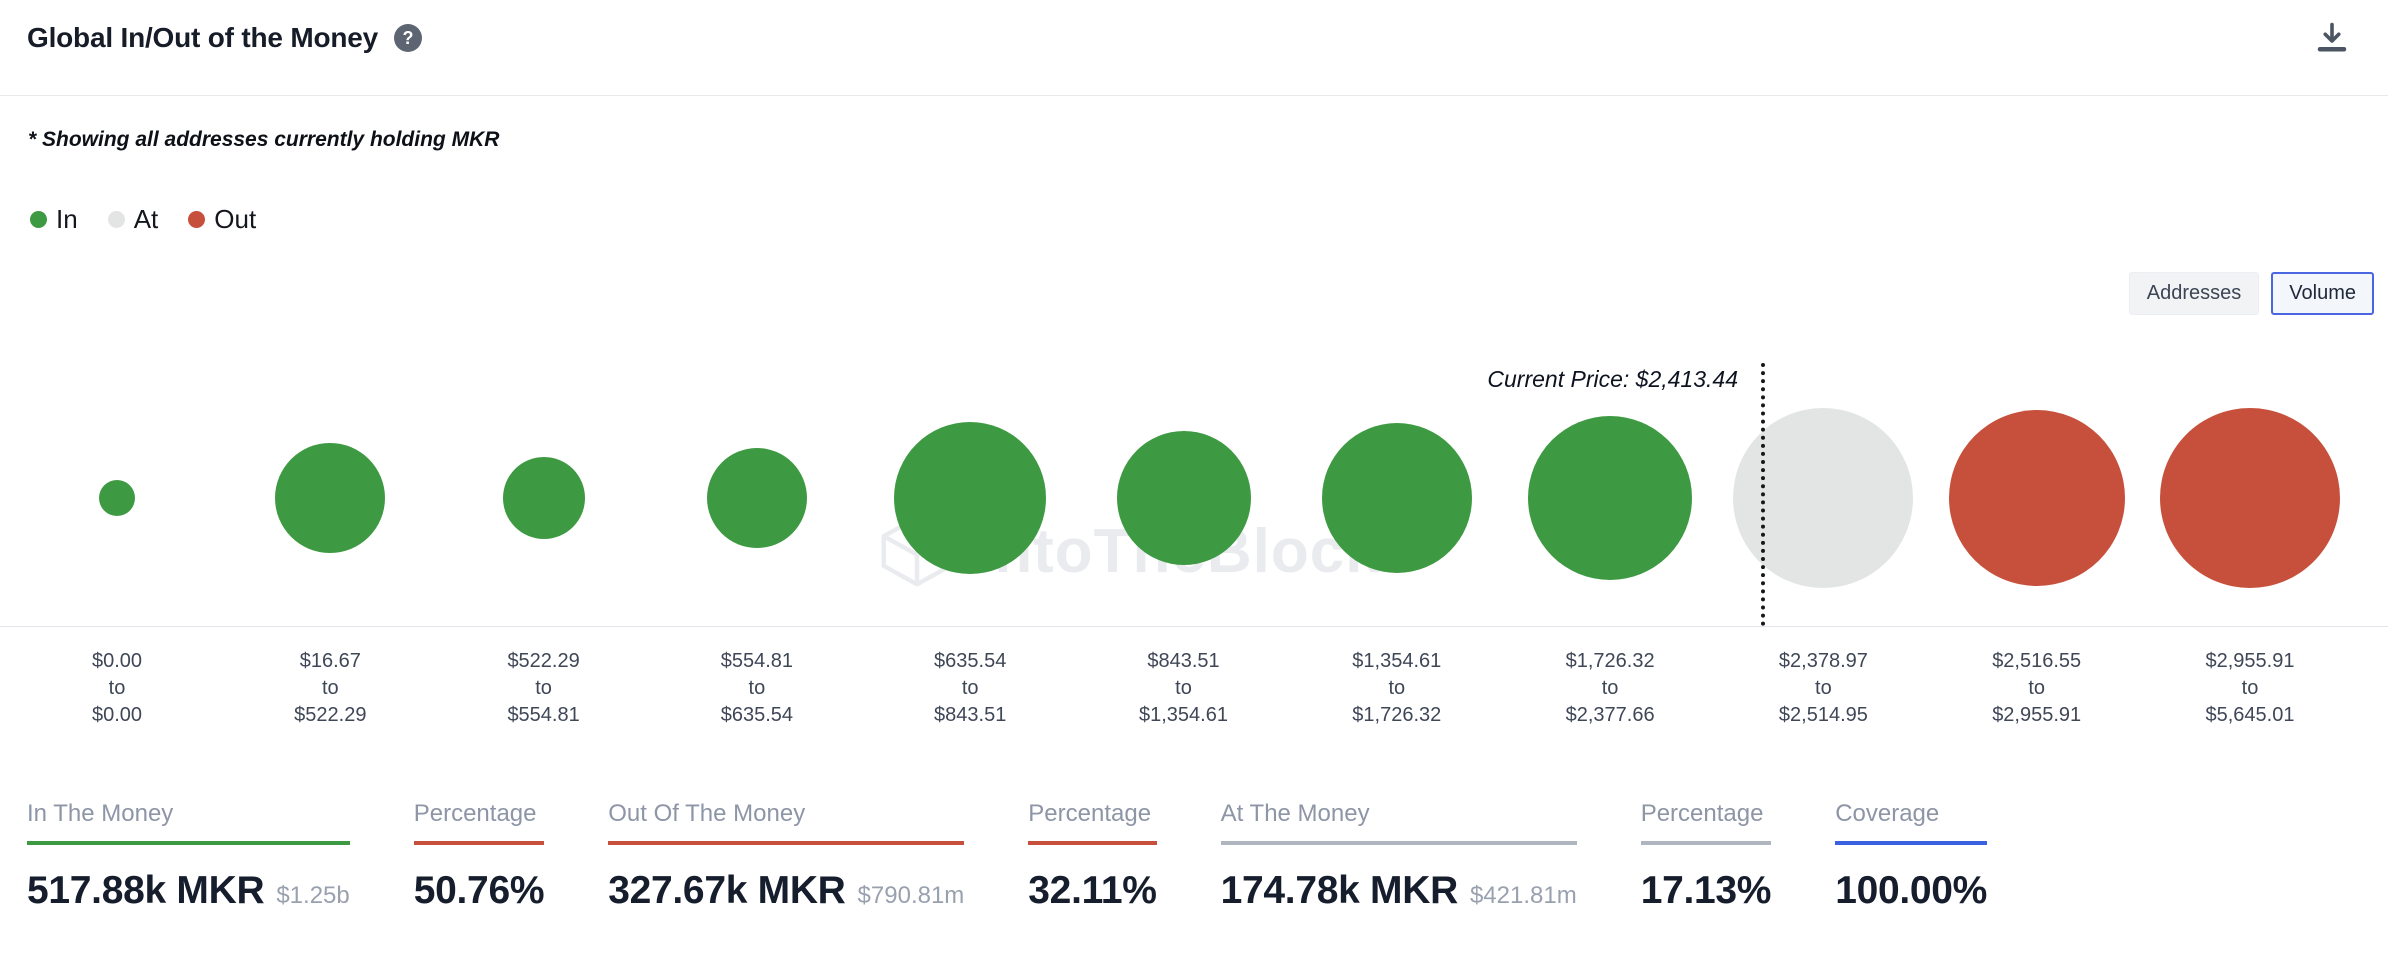 The height and width of the screenshot is (954, 2388). What do you see at coordinates (330, 661) in the screenshot?
I see `range-from: $16.67` at bounding box center [330, 661].